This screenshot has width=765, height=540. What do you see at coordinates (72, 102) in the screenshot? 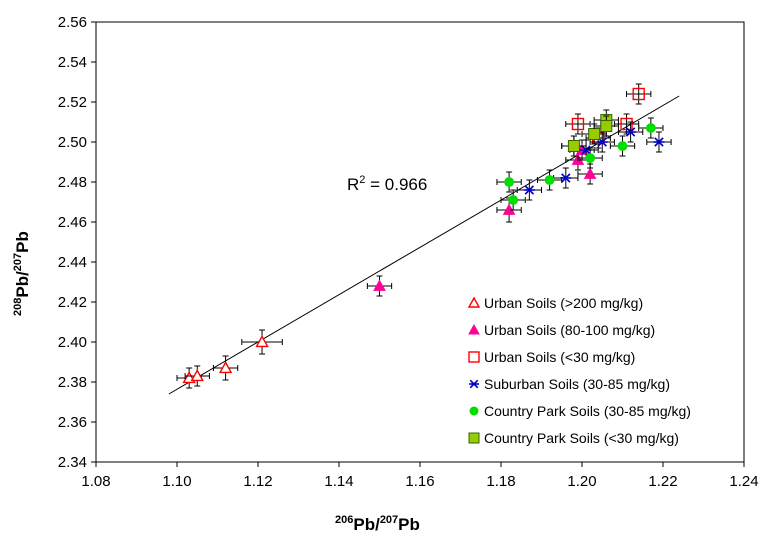
I see `y-tick-label: 2.52` at bounding box center [72, 102].